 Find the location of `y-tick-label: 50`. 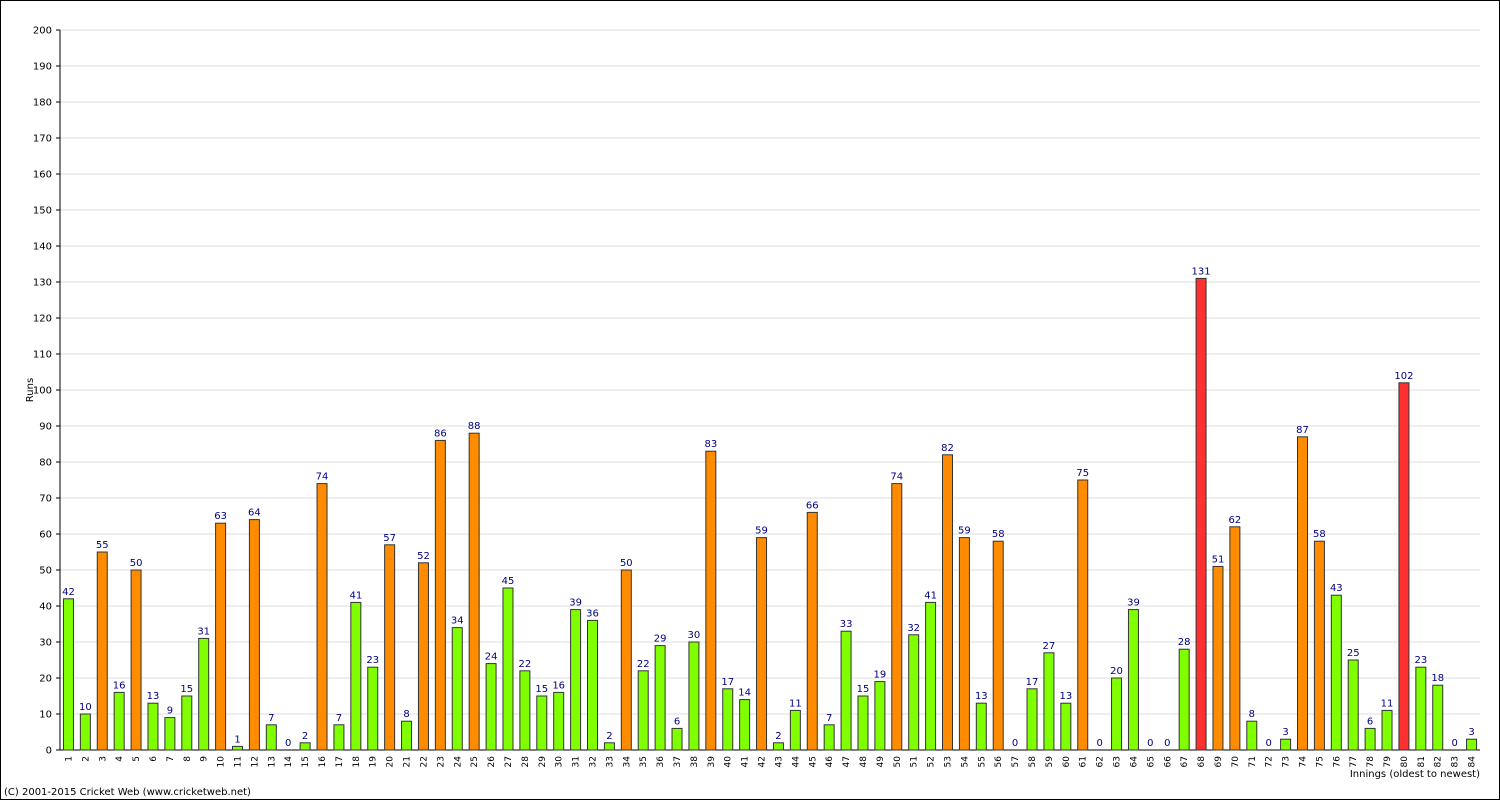

y-tick-label: 50 is located at coordinates (45, 571).